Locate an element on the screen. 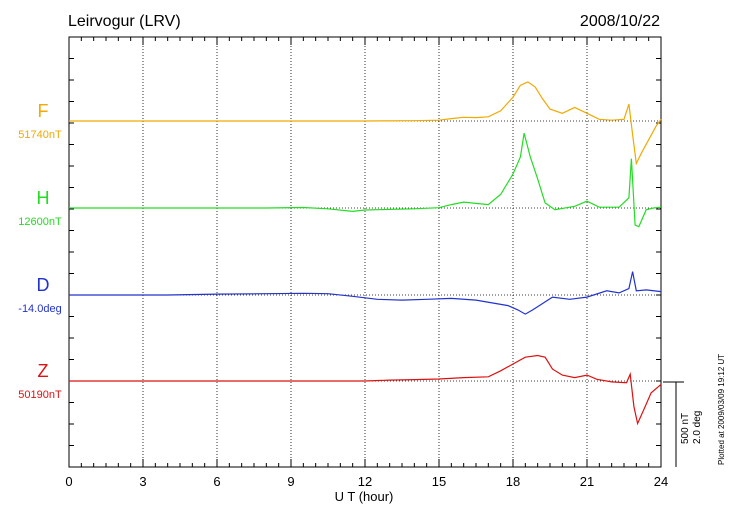 This screenshot has height=520, width=730. baseline-value-d: -14.0deg is located at coordinates (39, 309).